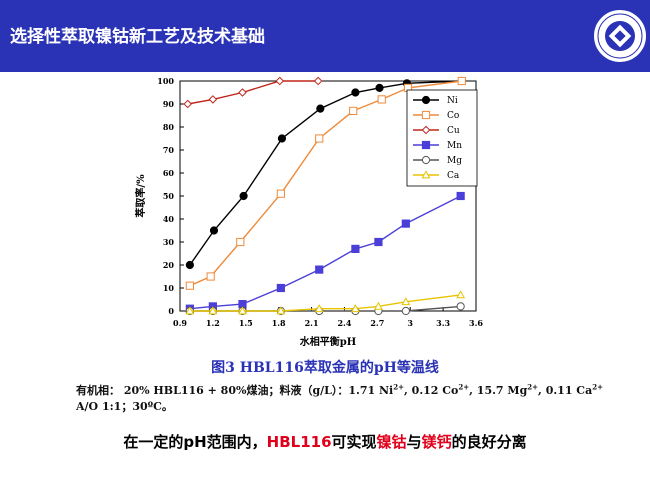 This screenshot has width=650, height=487. I want to click on figure-caption: 图3 HBL116萃取金属的pH等温线, so click(325, 367).